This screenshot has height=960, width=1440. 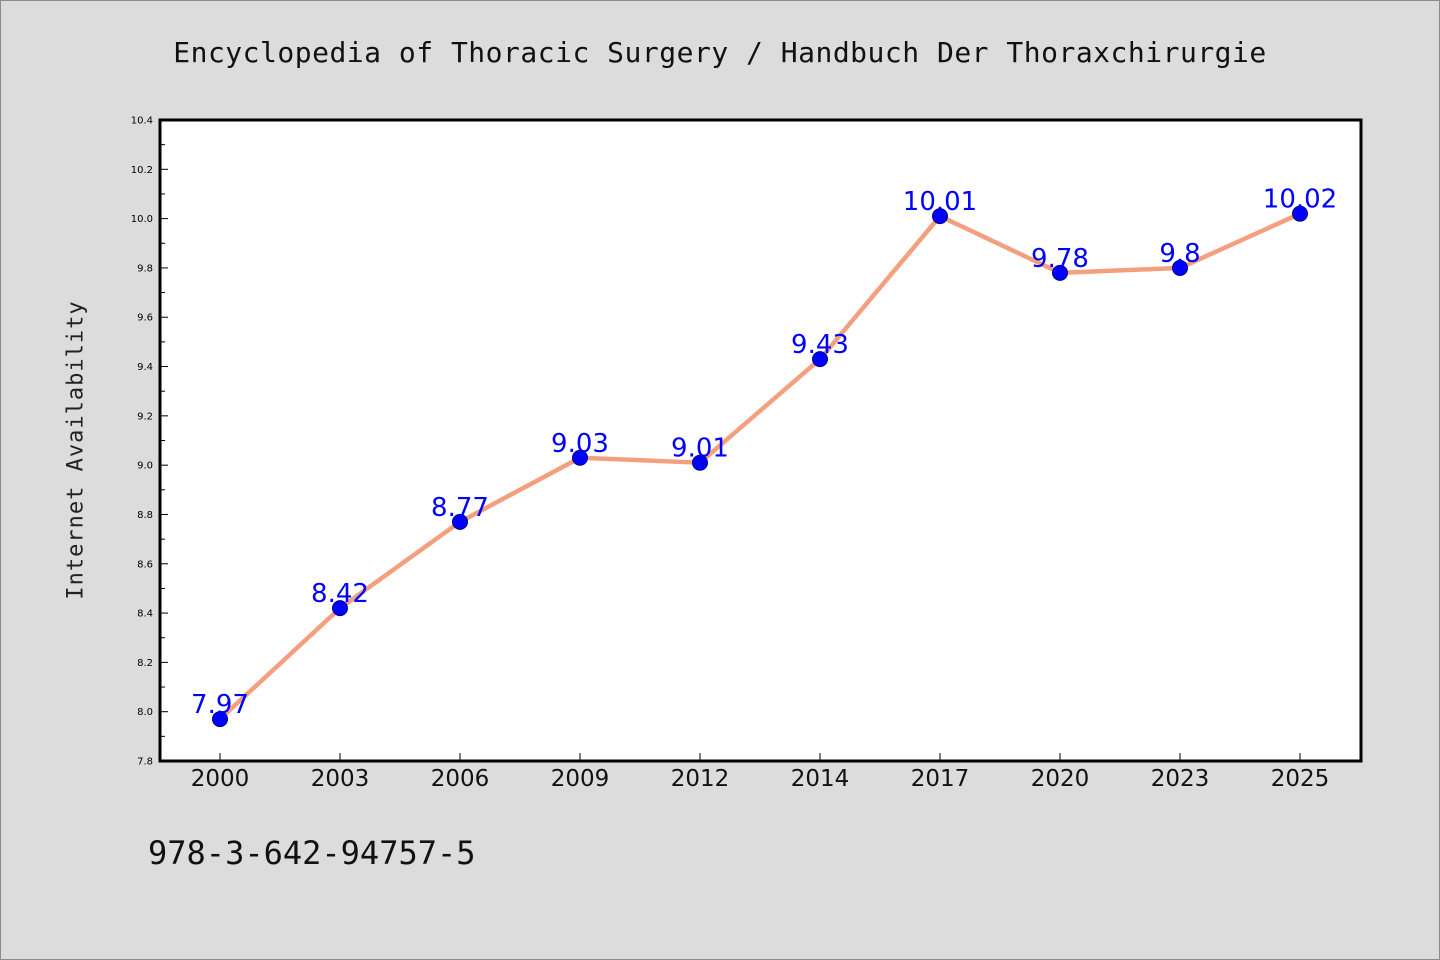 What do you see at coordinates (820, 779) in the screenshot?
I see `x-tick-label: 2014` at bounding box center [820, 779].